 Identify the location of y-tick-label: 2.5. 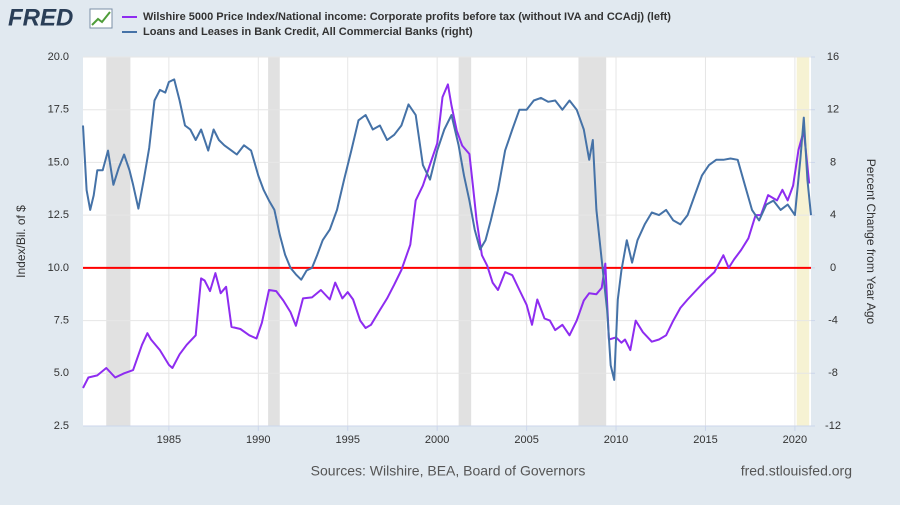
(61, 426).